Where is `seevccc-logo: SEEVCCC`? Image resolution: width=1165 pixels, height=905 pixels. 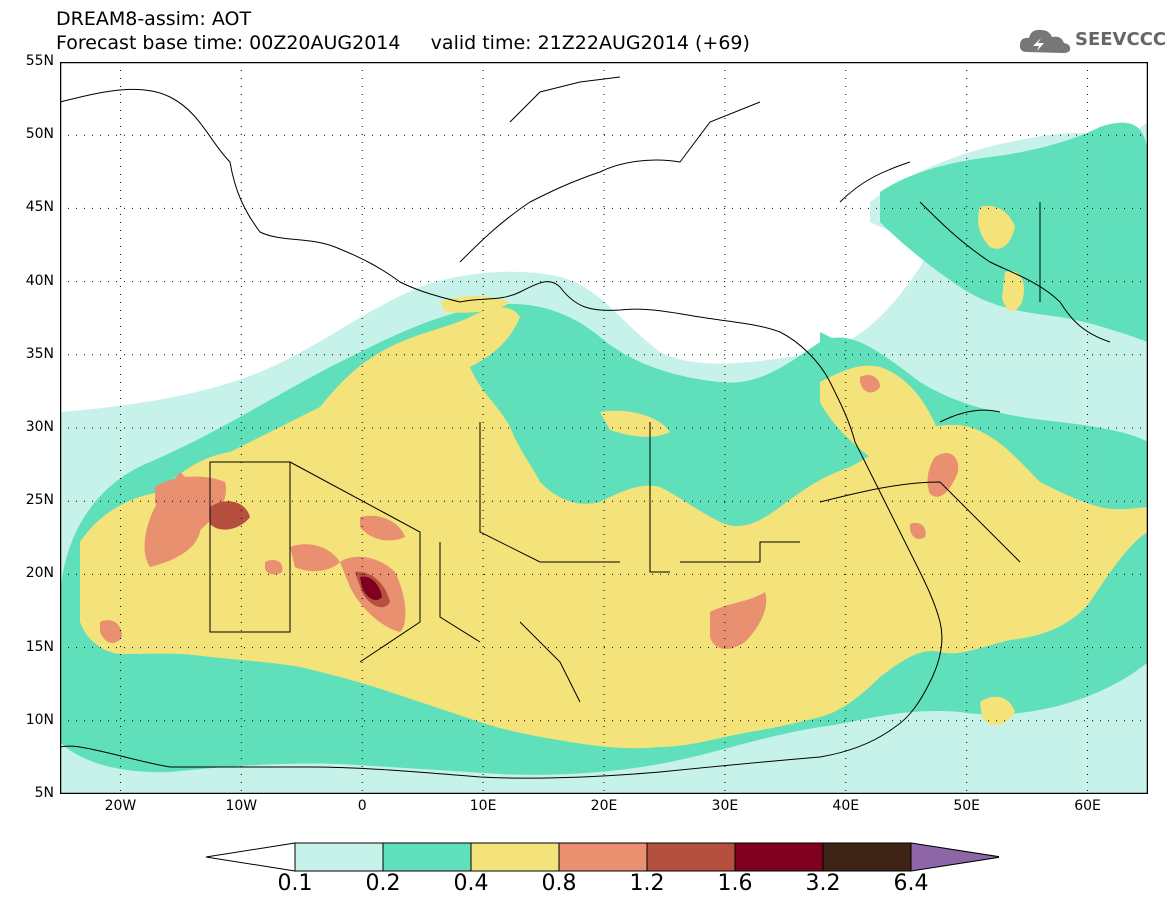 seevccc-logo: SEEVCCC is located at coordinates (1091, 41).